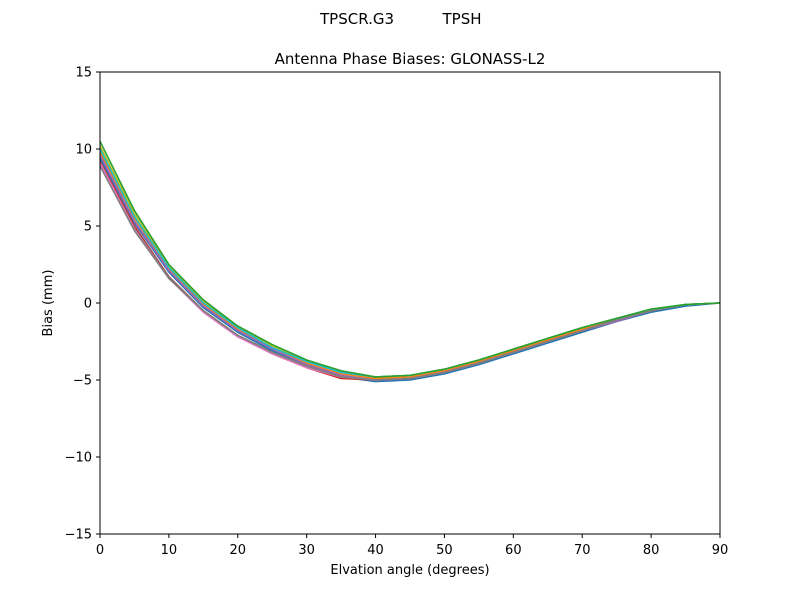 This screenshot has width=800, height=600. I want to click on x-tick-label: 20, so click(238, 550).